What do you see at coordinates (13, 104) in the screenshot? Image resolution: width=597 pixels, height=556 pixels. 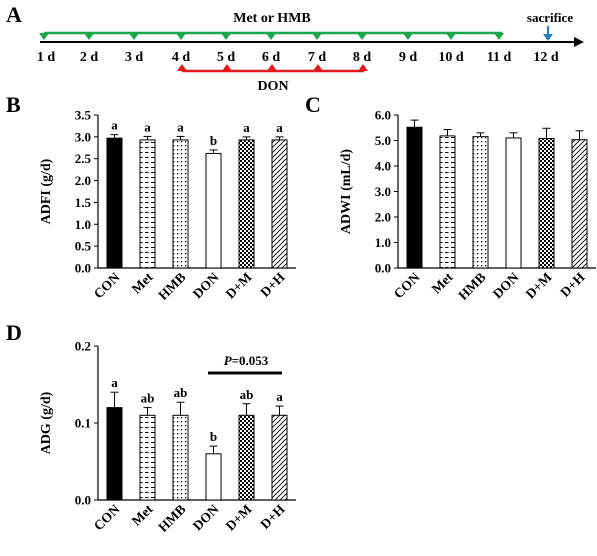 I see `panel-label-b: B` at bounding box center [13, 104].